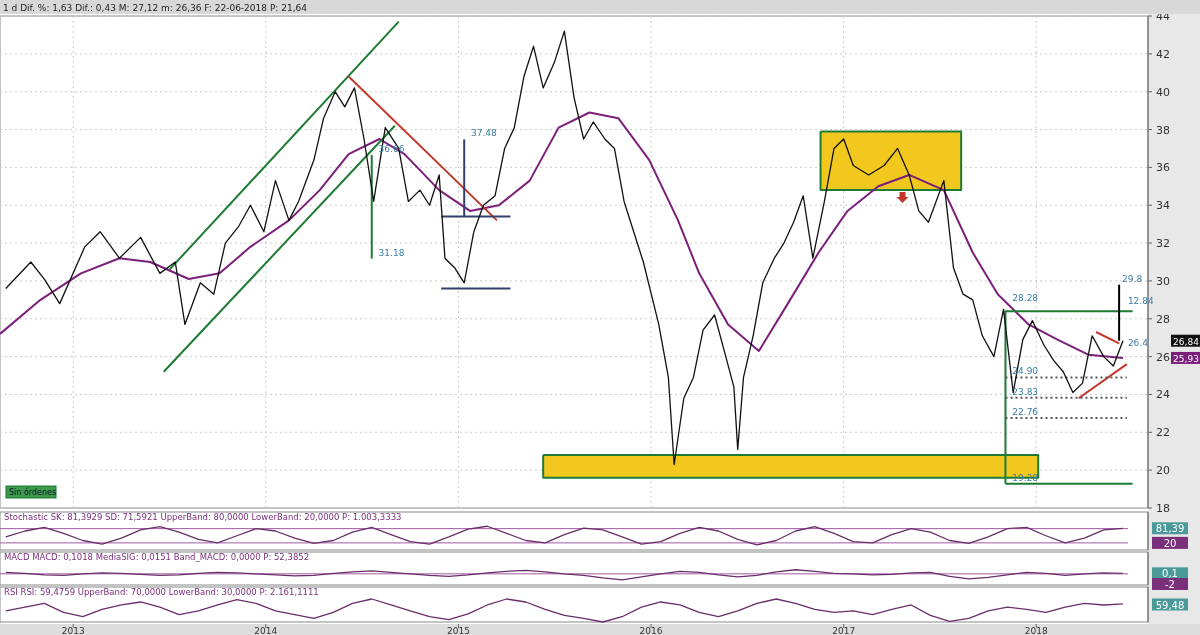  I want to click on y-tick-label: 40, so click(1163, 92).